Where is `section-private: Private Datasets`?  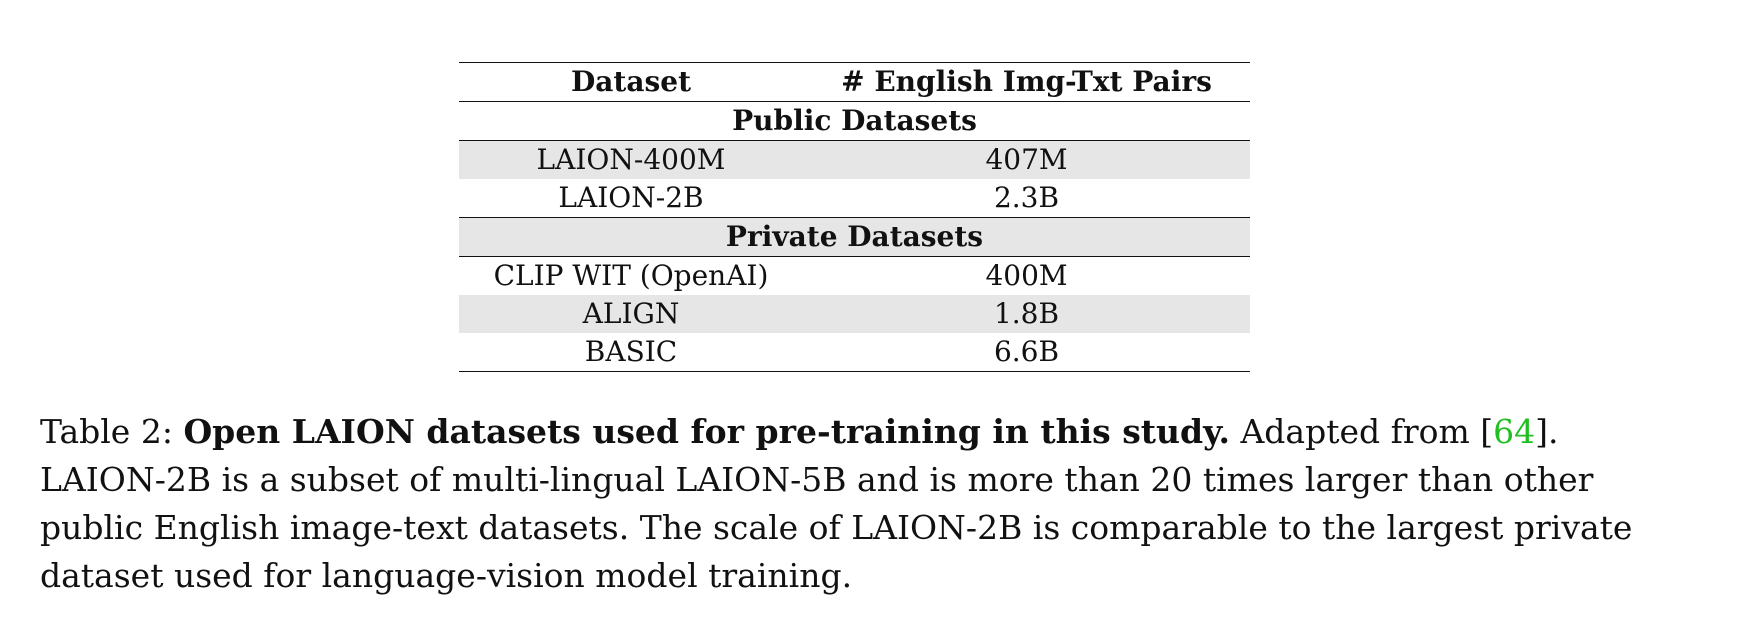 section-private: Private Datasets is located at coordinates (854, 237).